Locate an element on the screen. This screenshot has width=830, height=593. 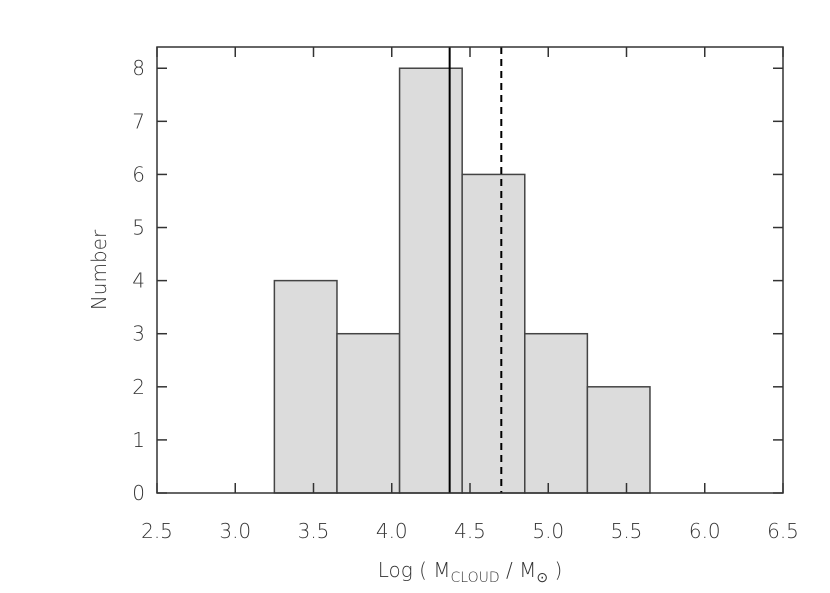
y-tick-label: 0 is located at coordinates (138, 493).